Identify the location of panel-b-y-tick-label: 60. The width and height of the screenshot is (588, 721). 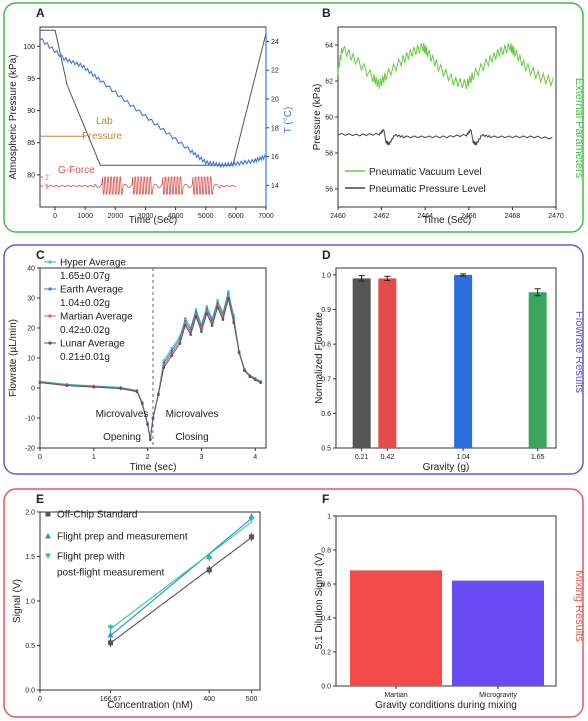
(329, 118).